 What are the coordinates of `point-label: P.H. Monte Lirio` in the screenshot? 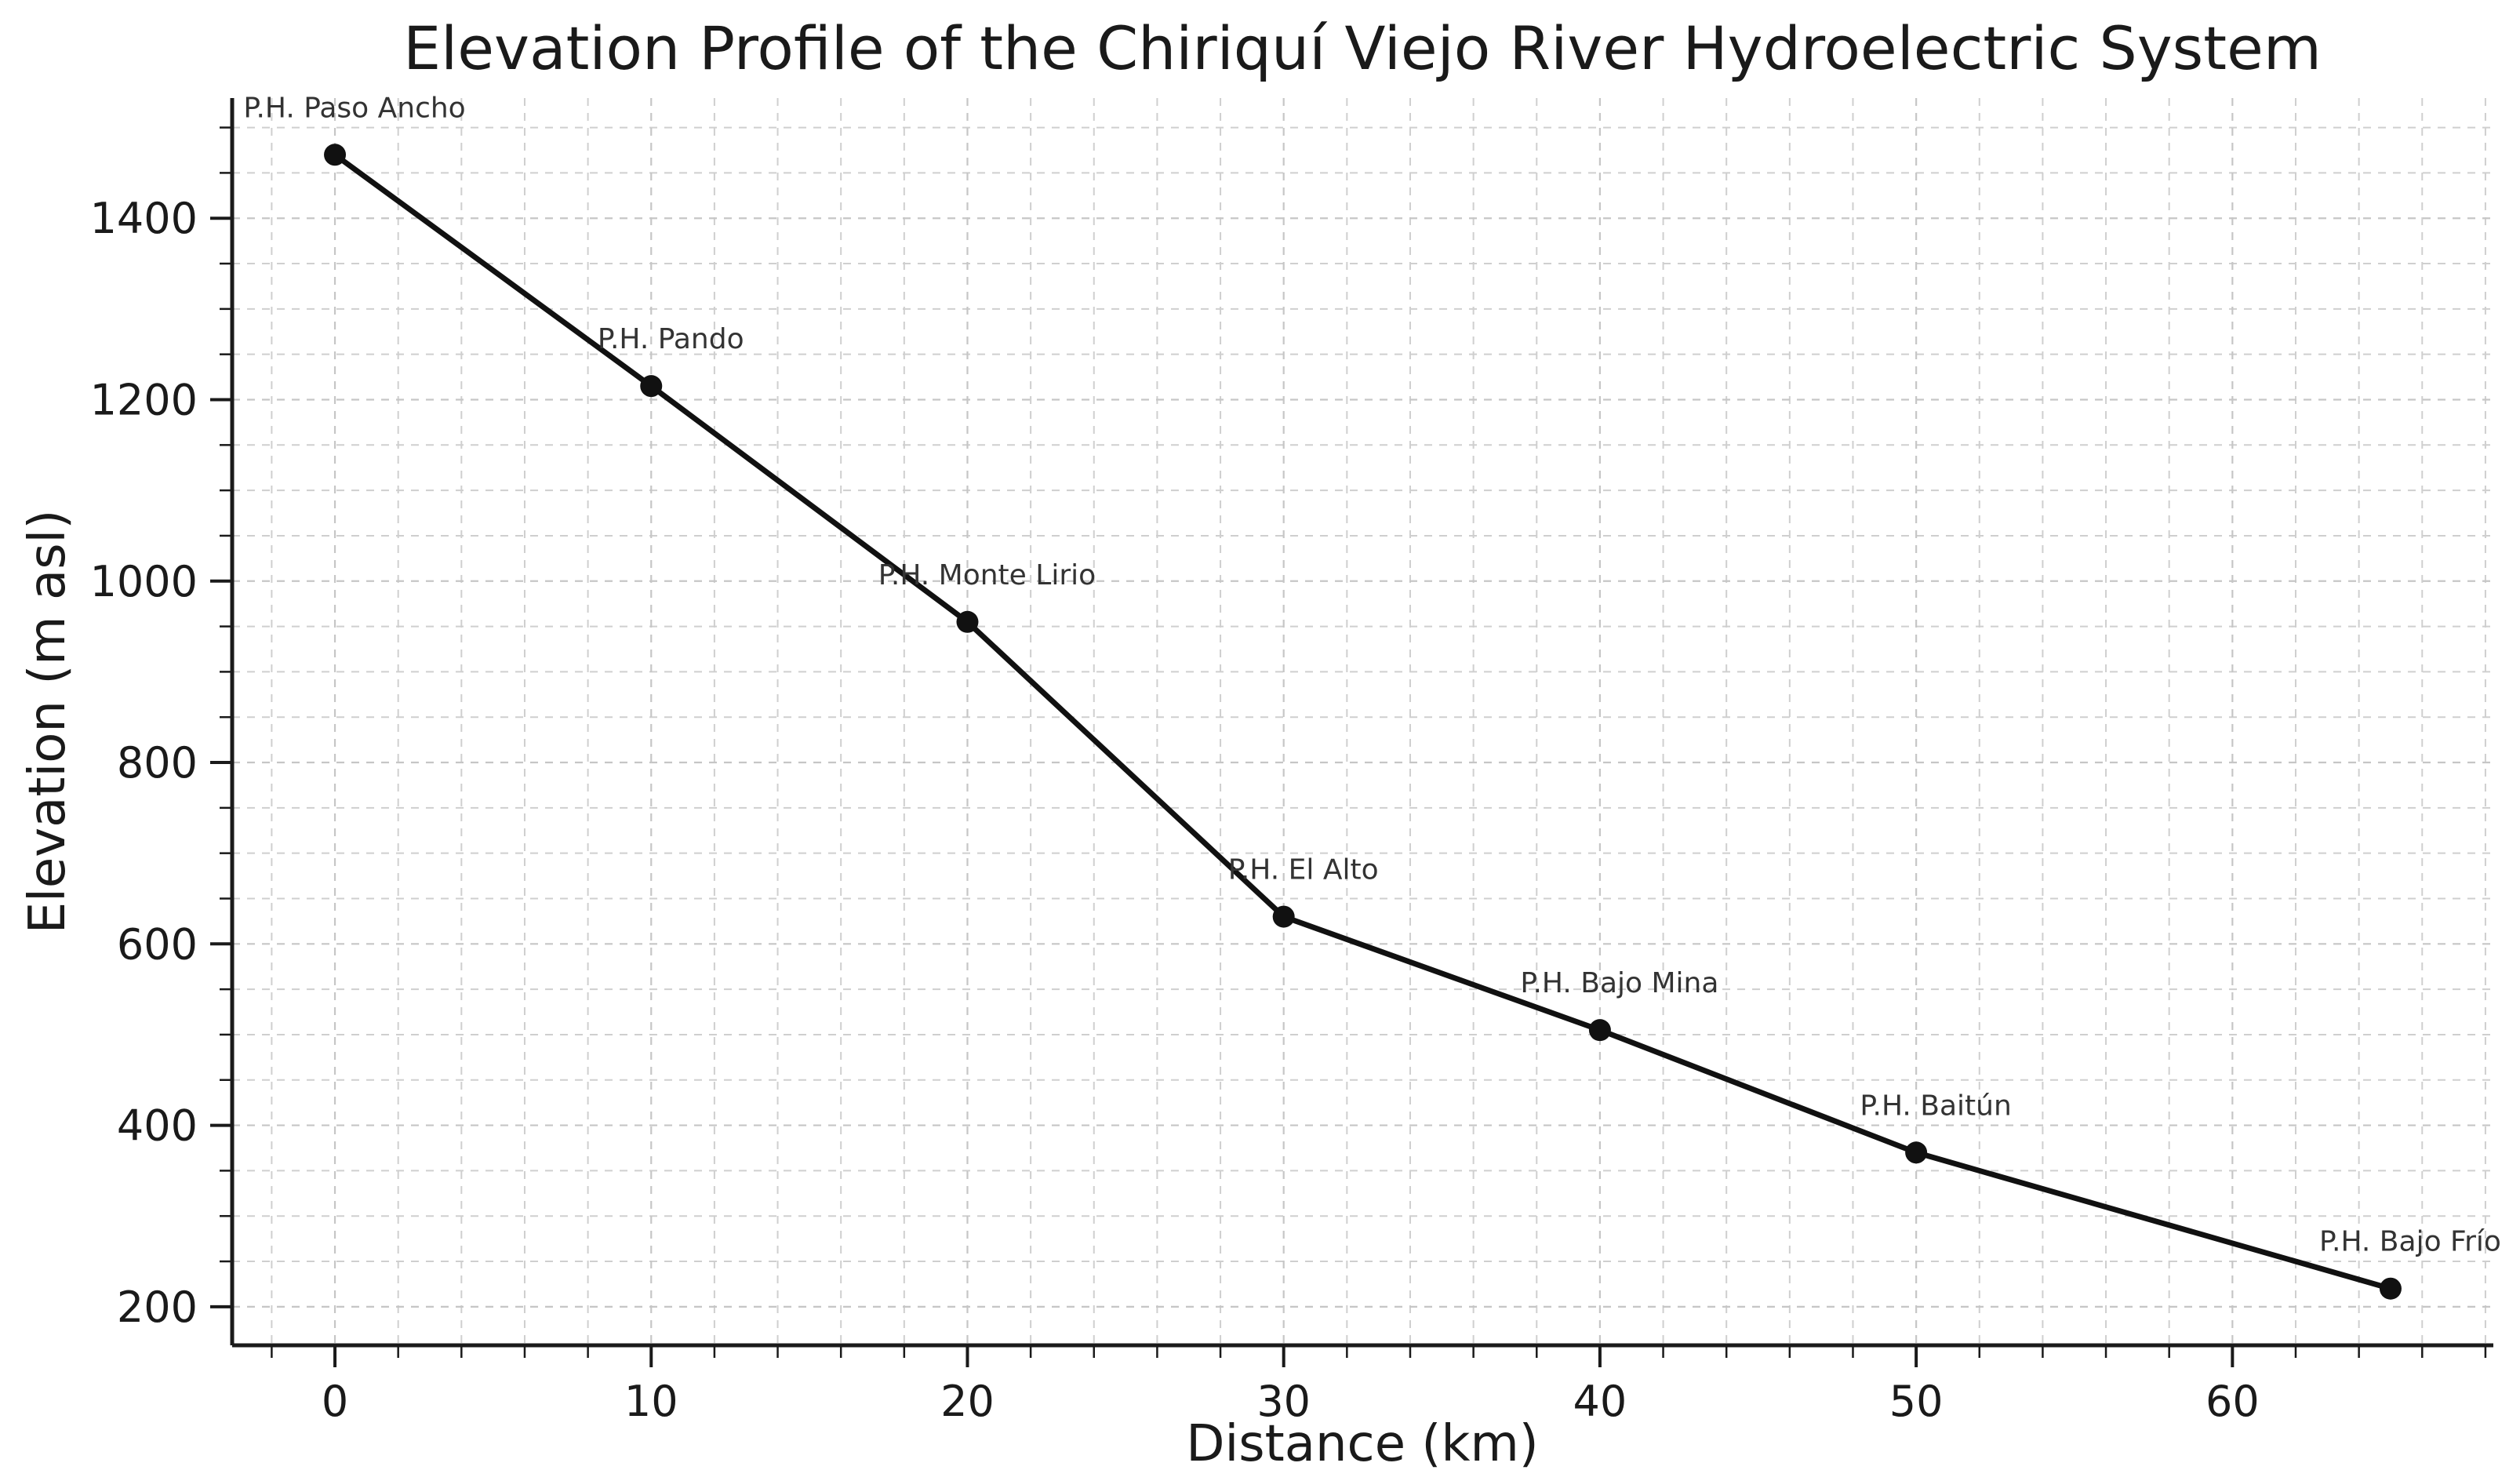 It's located at (987, 575).